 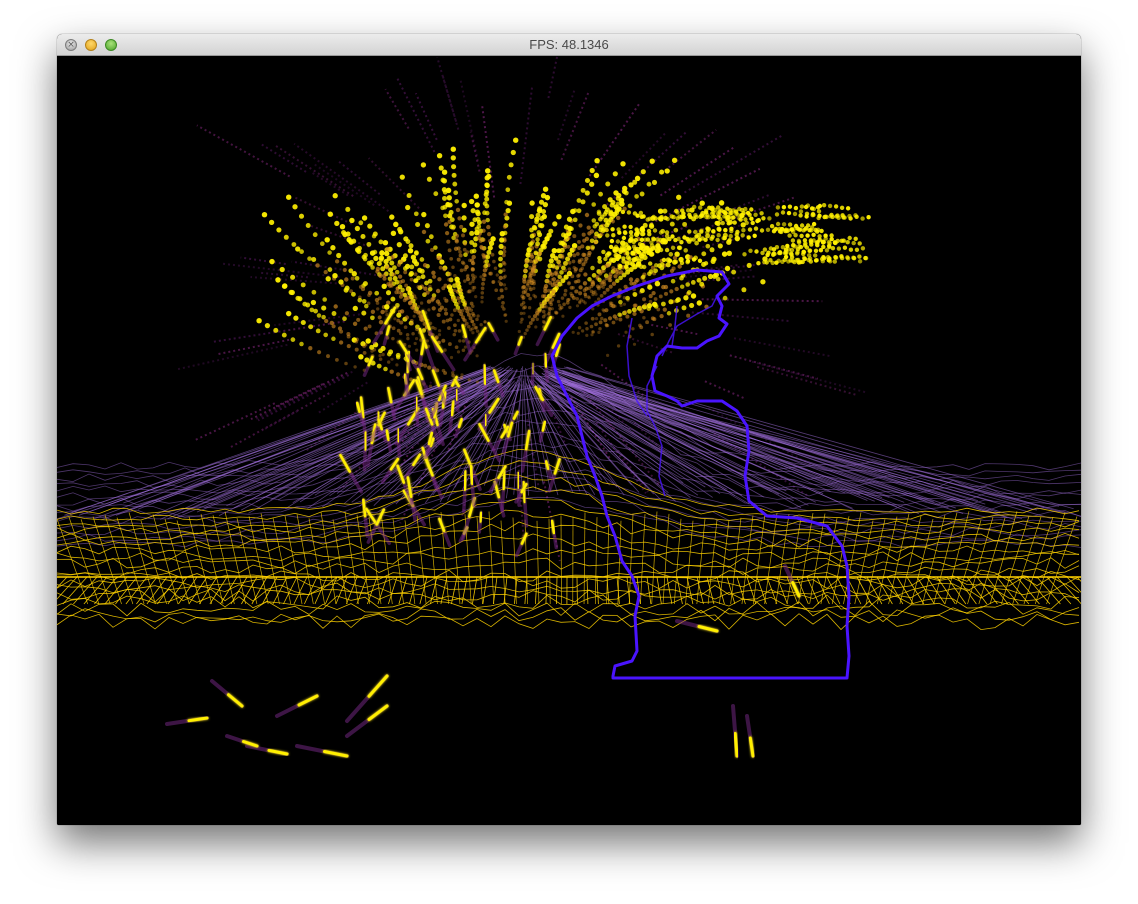 I want to click on figure-inner-contour, so click(x=672, y=396).